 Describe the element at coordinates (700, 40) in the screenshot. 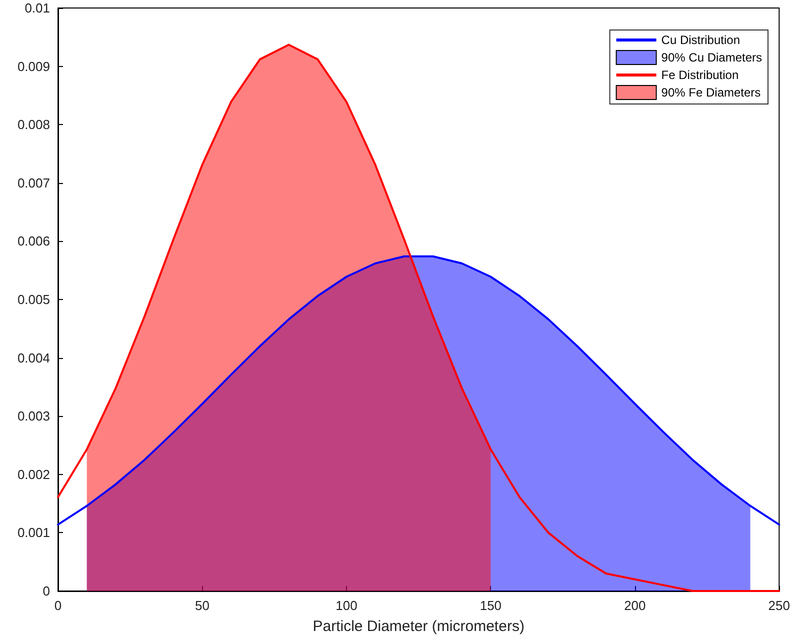

I see `legend-label: Cu Distribution` at that location.